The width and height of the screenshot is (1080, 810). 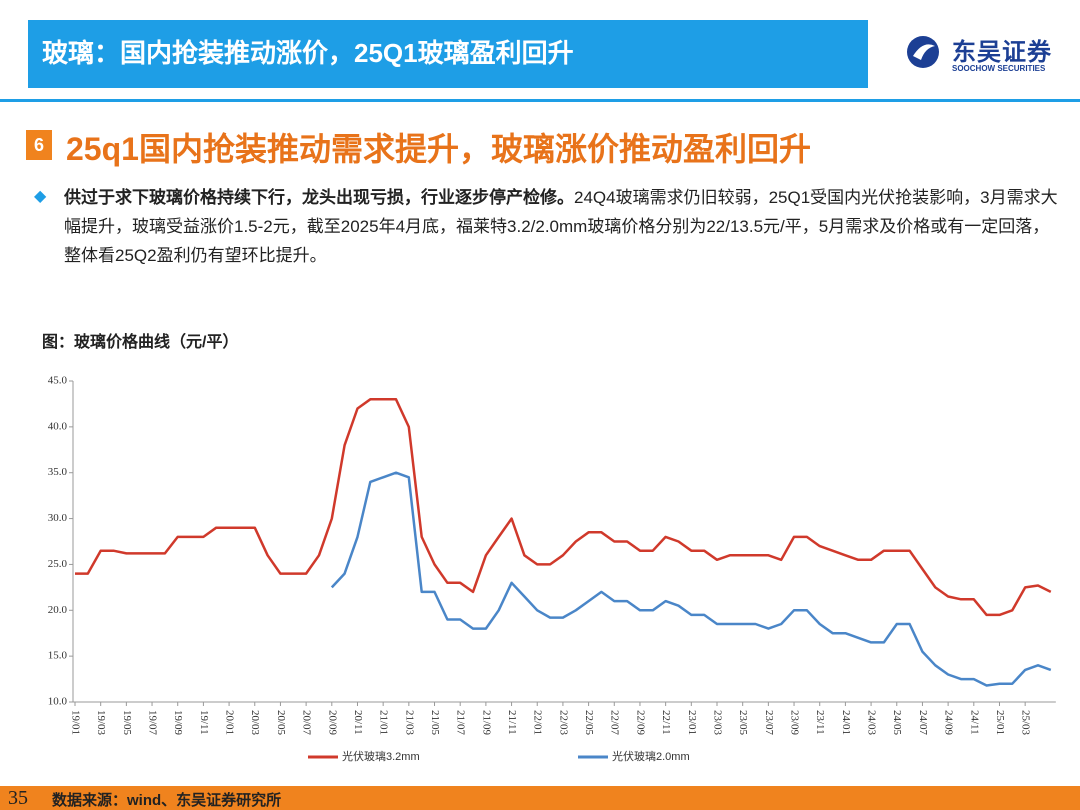 I want to click on x-tick-label: 21/09, so click(x=486, y=723).